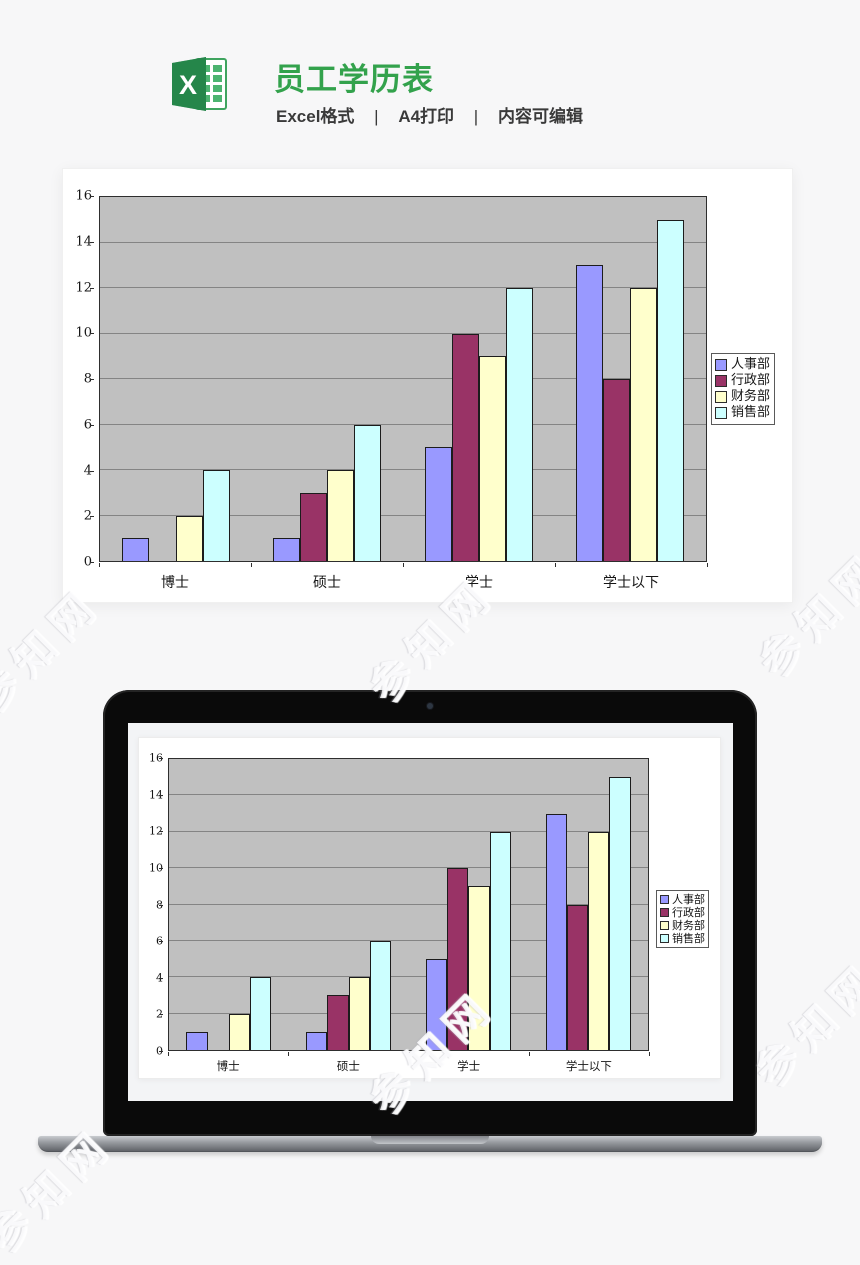  I want to click on legend-item-人事部: 人事部, so click(742, 365).